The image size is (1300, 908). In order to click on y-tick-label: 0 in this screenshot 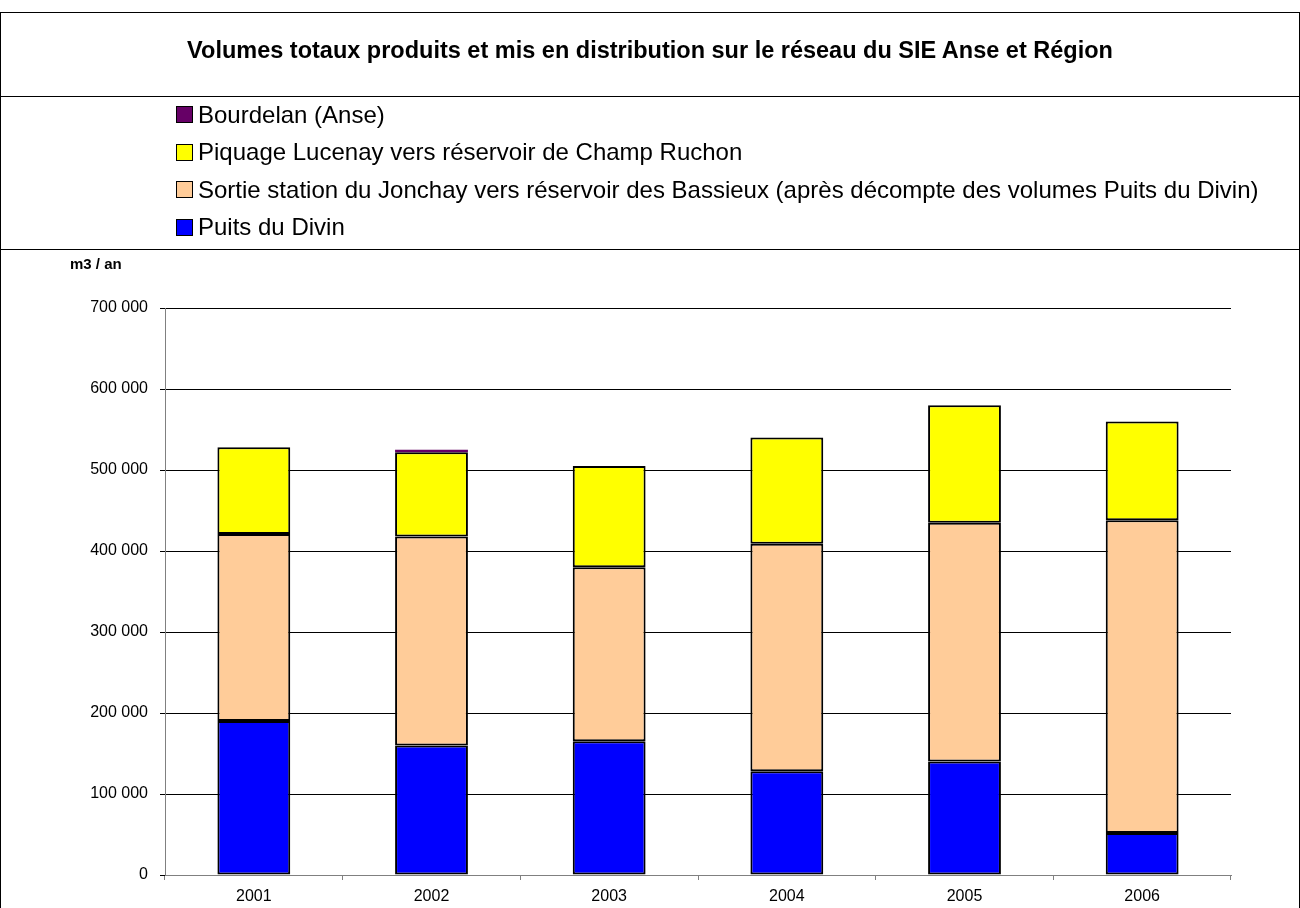, I will do `click(144, 874)`.